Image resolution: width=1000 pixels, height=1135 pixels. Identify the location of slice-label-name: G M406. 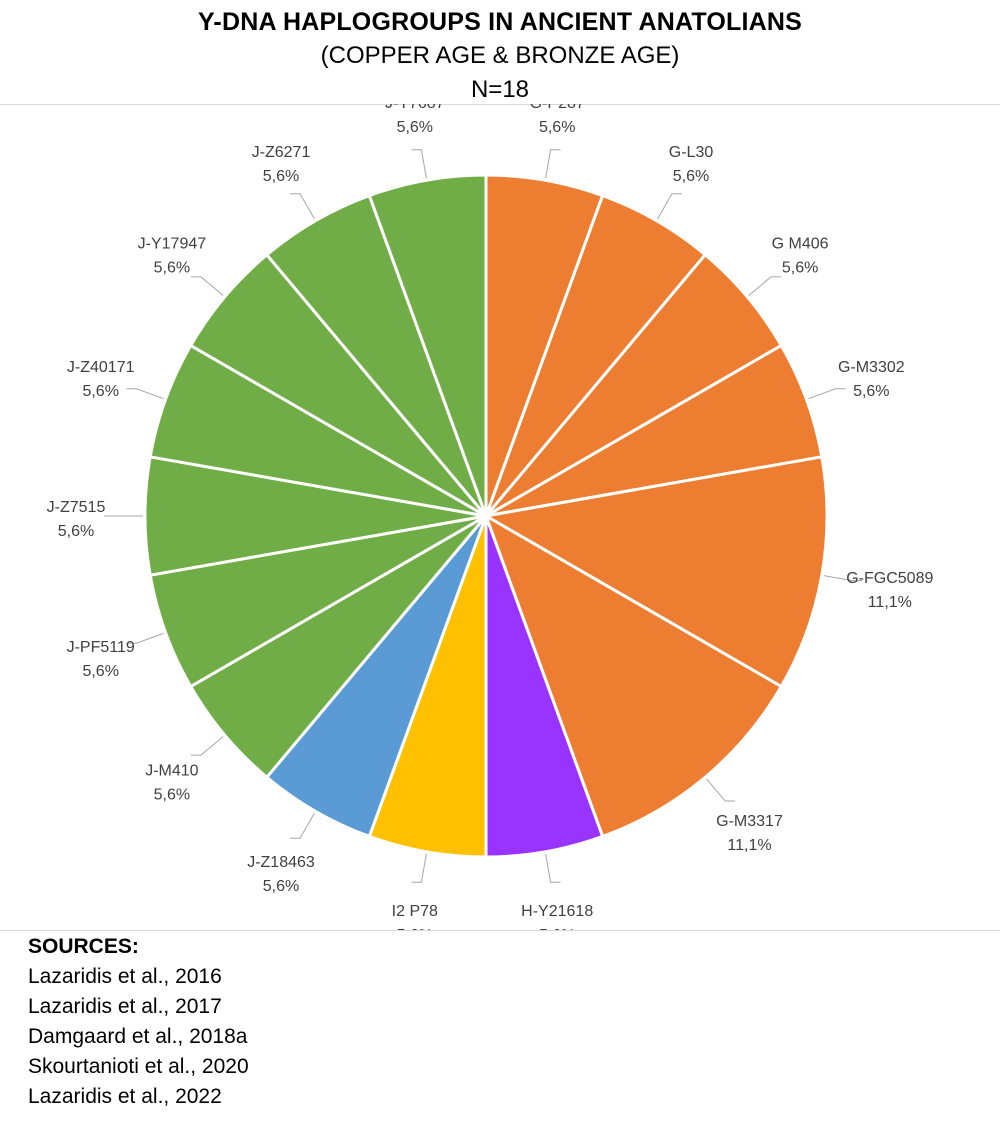
(800, 244).